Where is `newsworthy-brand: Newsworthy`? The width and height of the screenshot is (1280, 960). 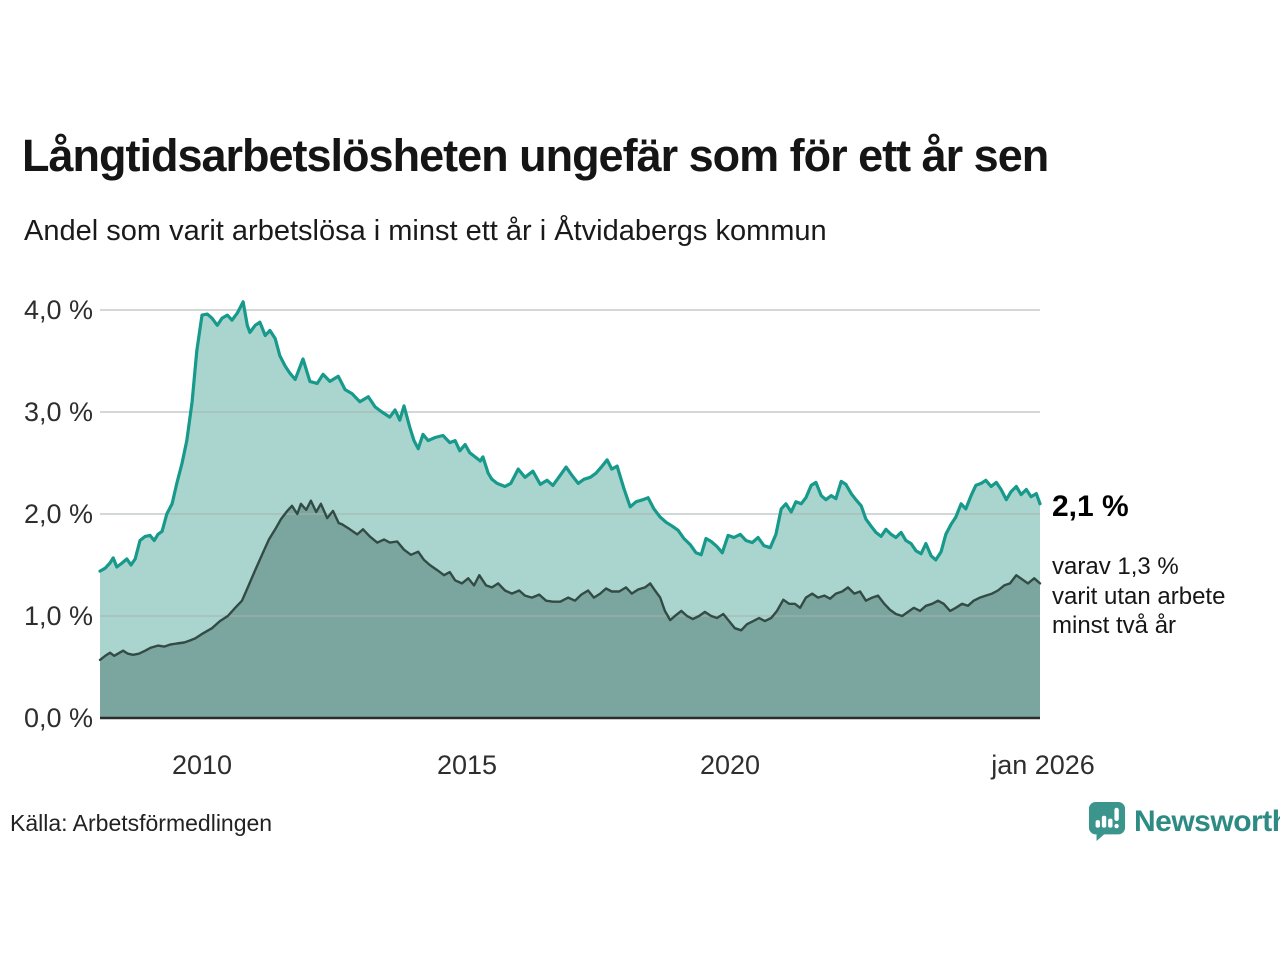
newsworthy-brand: Newsworthy is located at coordinates (1184, 821).